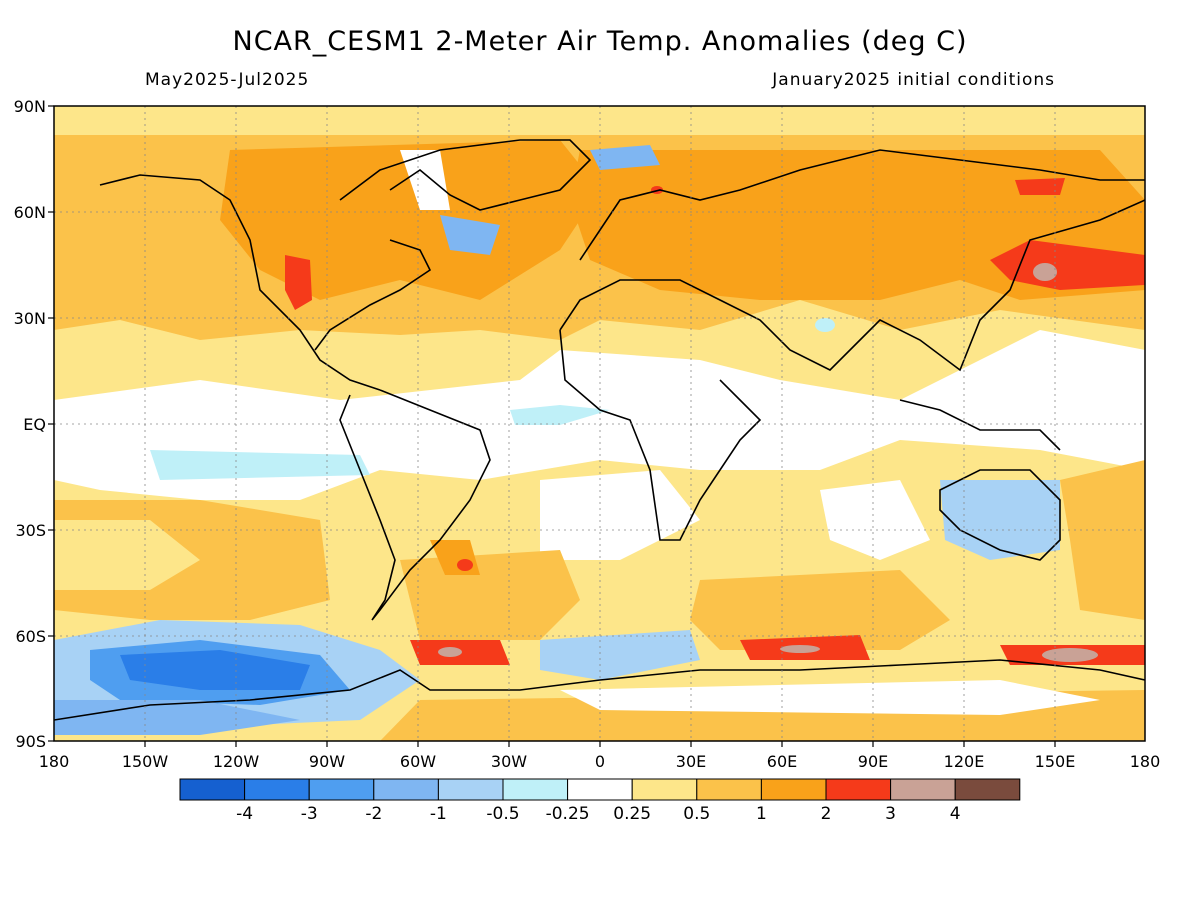 The image size is (1200, 900). What do you see at coordinates (761, 814) in the screenshot?
I see `colorbar-label: 1` at bounding box center [761, 814].